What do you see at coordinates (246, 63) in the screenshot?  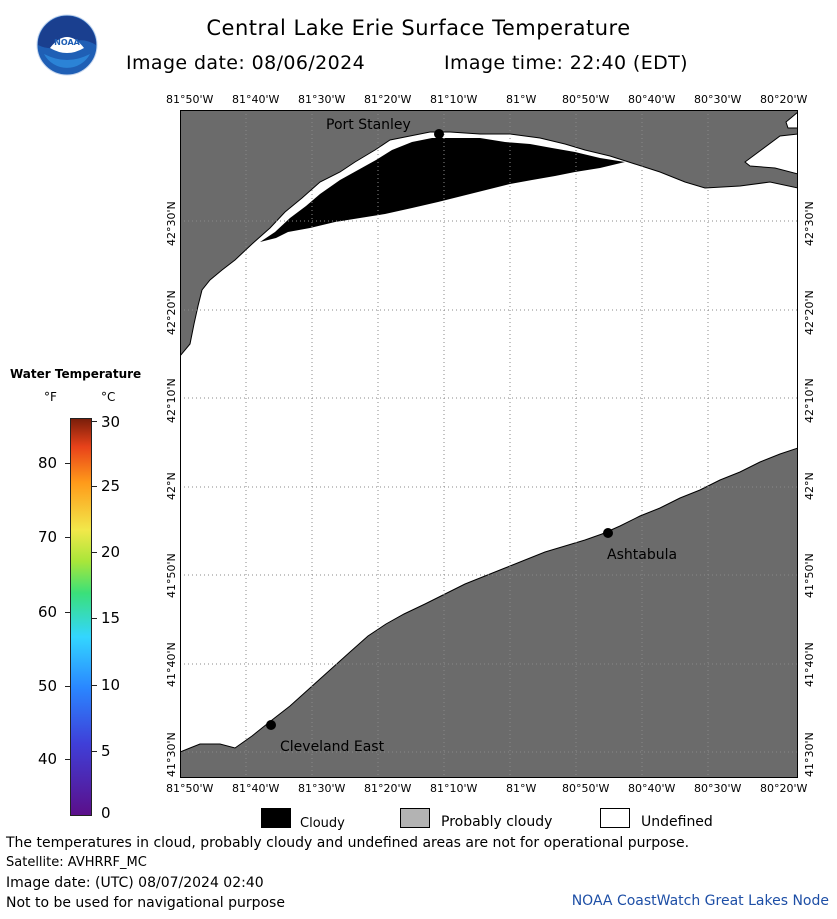 I see `image-date: Image date: 08/06/2024` at bounding box center [246, 63].